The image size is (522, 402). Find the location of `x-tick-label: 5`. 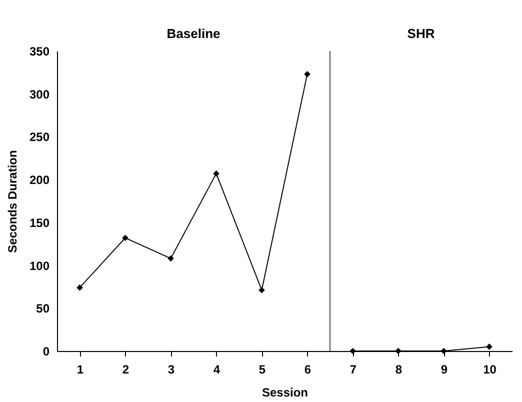

x-tick-label: 5 is located at coordinates (262, 369).